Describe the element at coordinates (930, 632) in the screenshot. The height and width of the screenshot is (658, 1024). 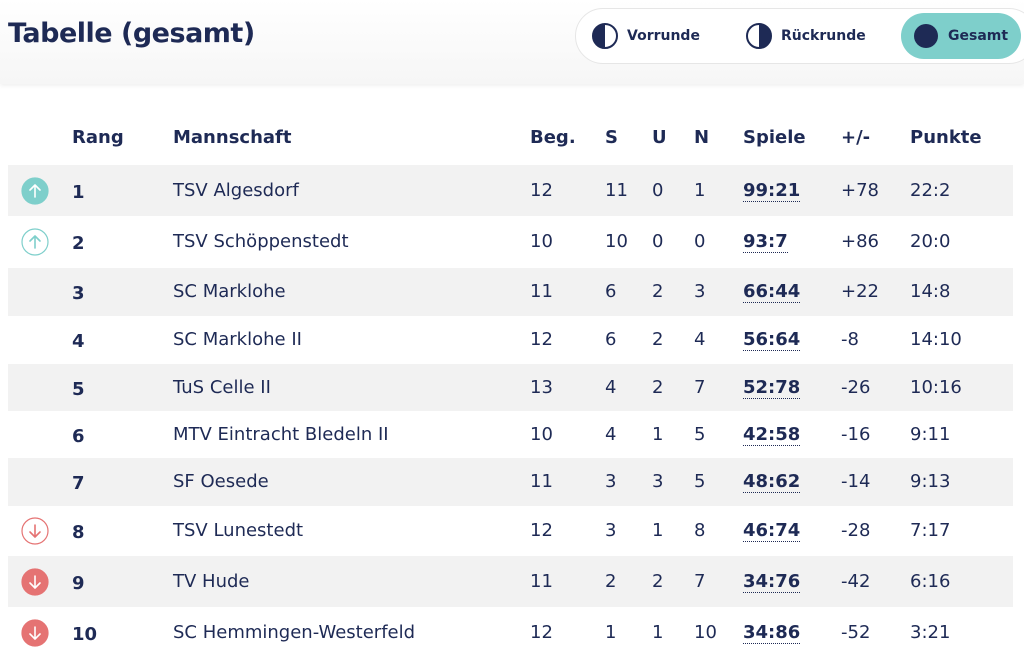
I see `points: 3:21` at that location.